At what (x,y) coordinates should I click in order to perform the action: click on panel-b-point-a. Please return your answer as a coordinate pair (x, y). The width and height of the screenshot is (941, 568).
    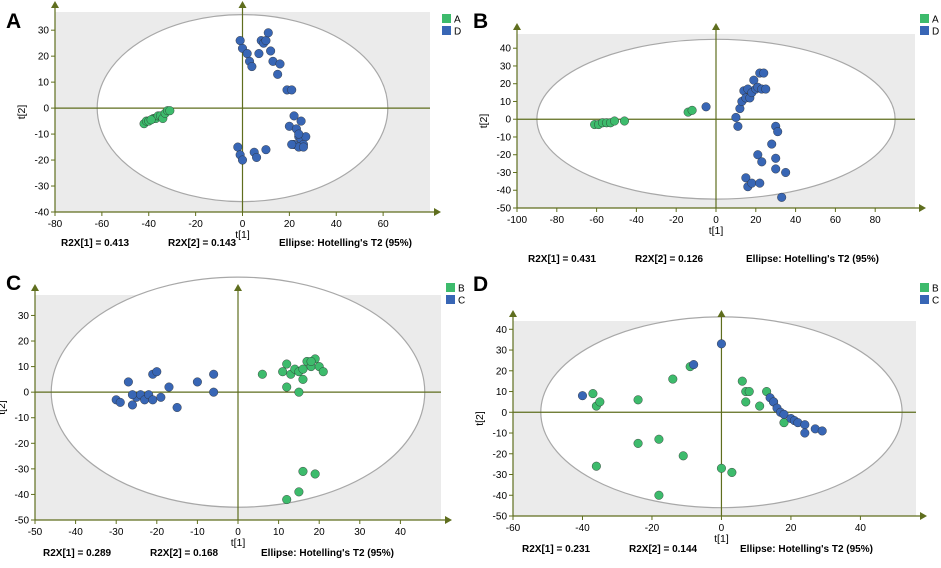
    Looking at the image, I should click on (624, 121).